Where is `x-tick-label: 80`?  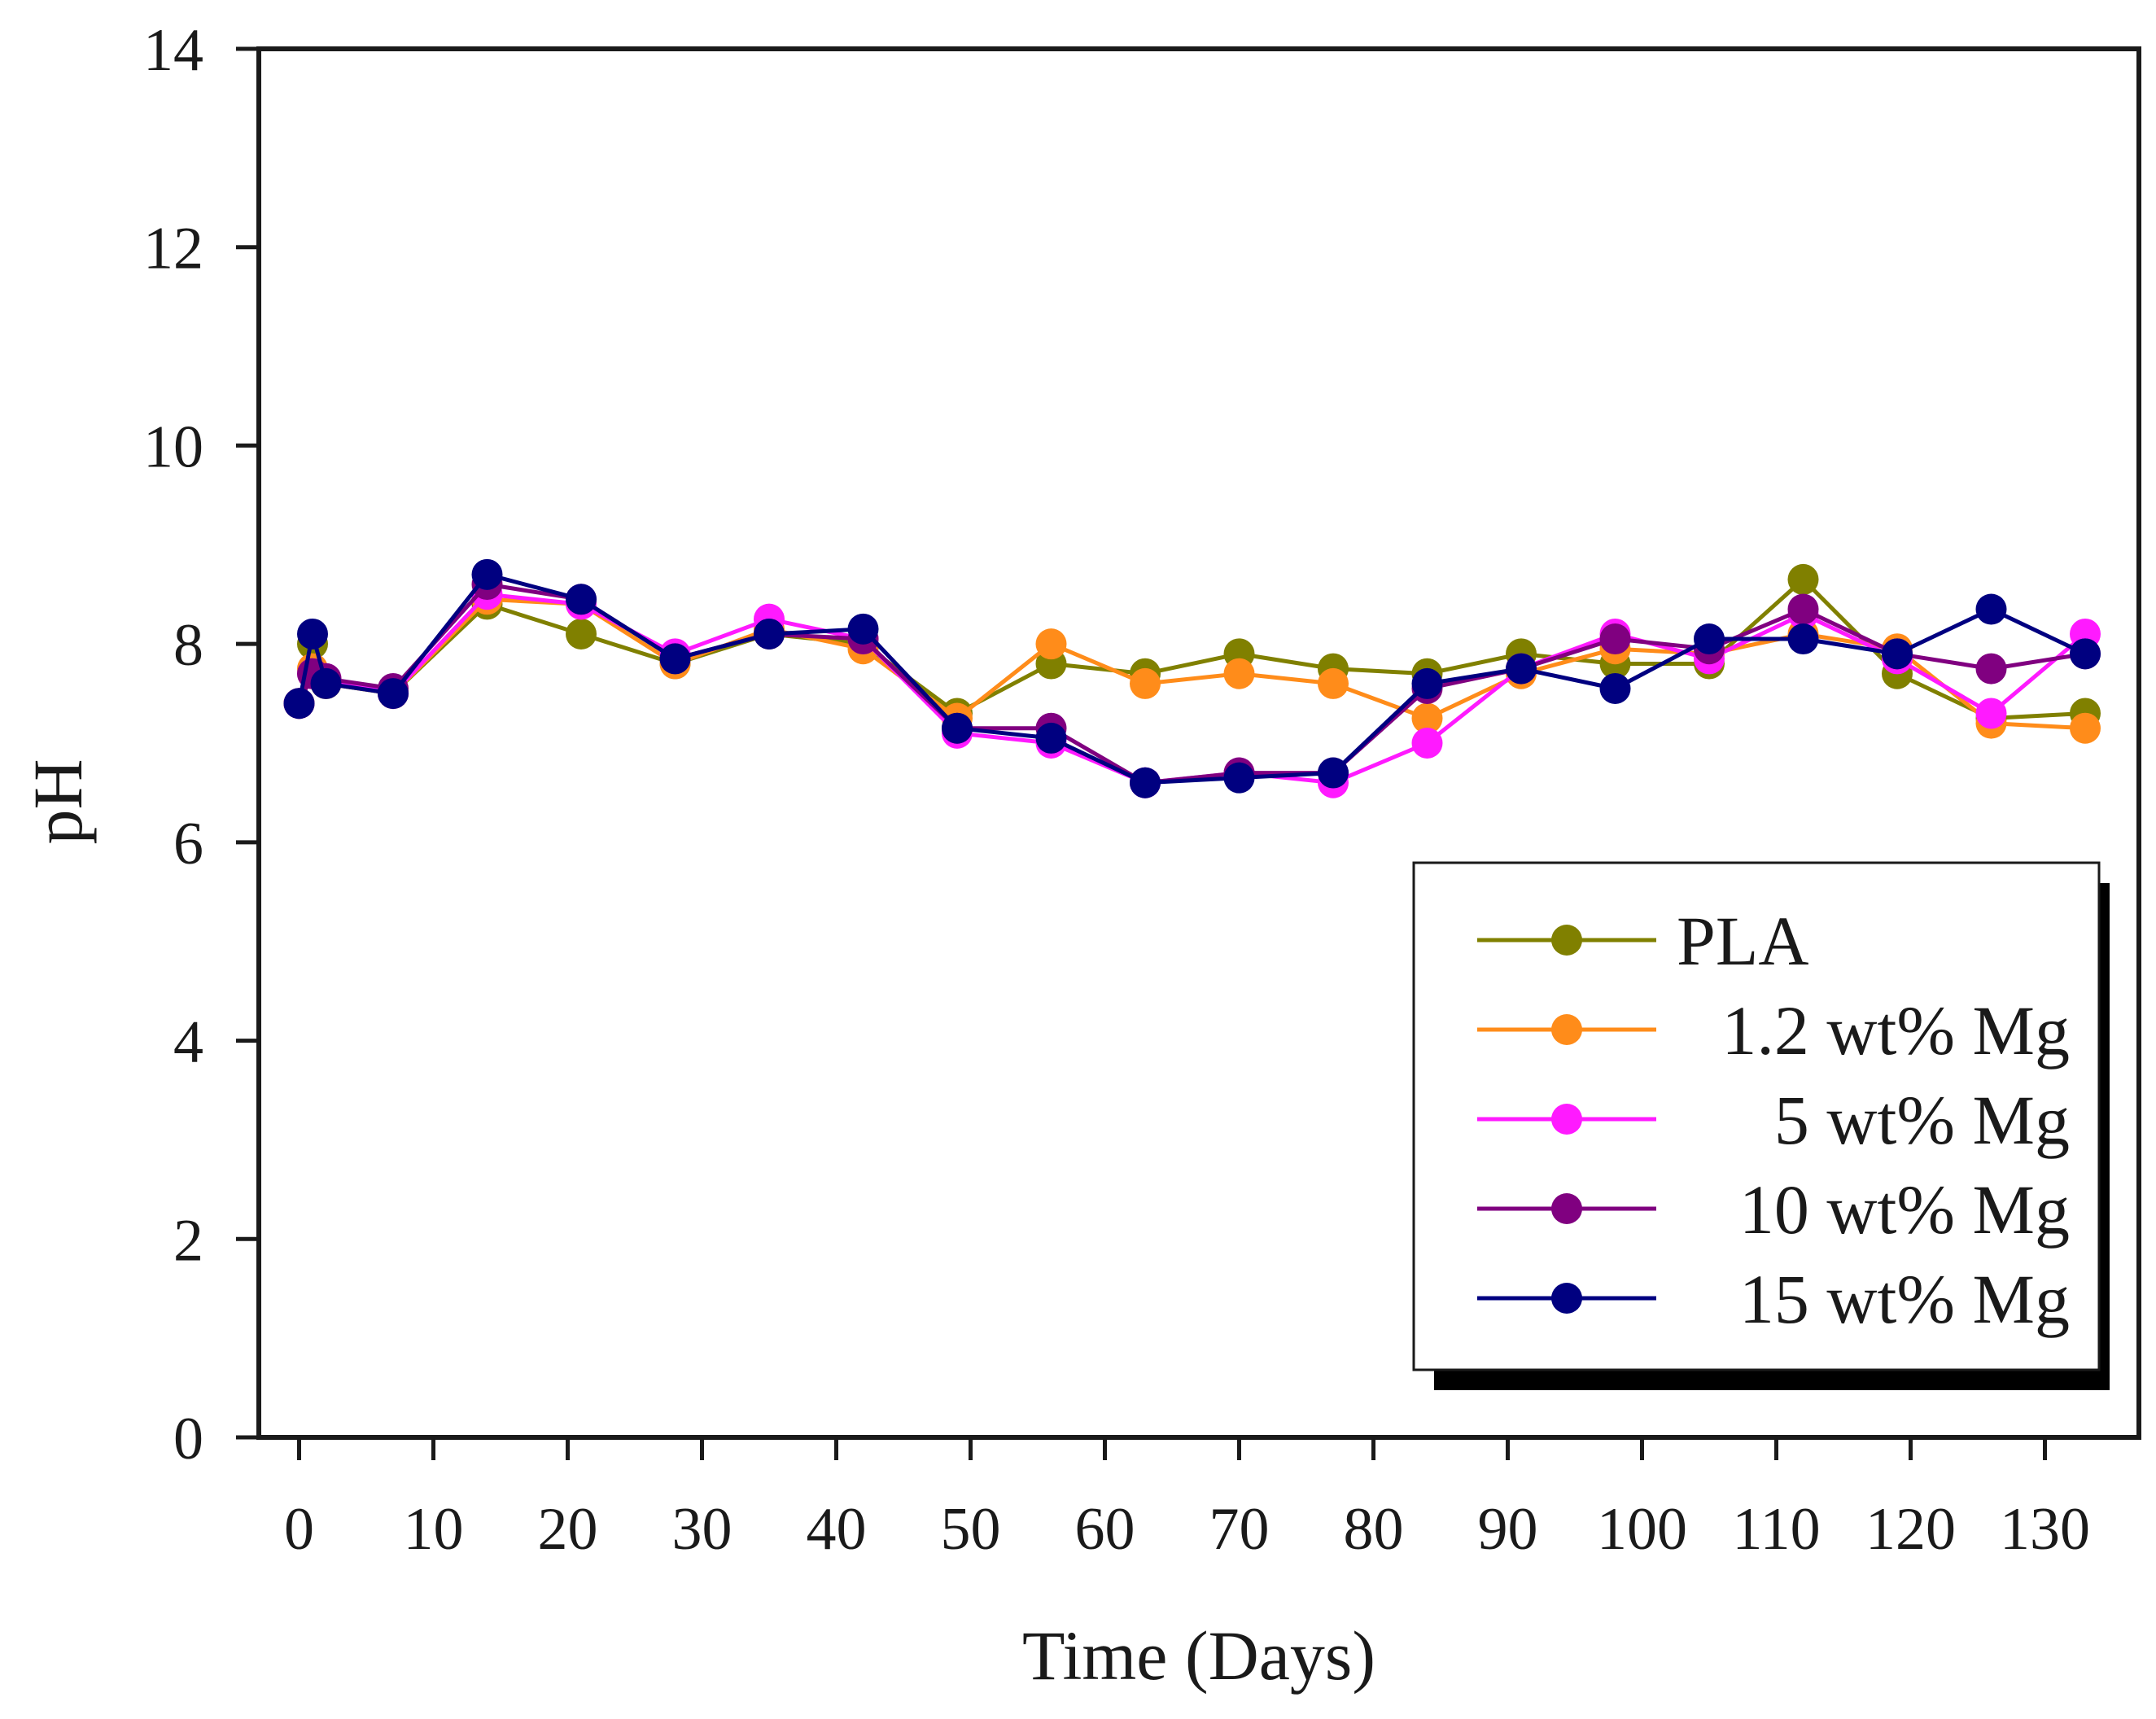
x-tick-label: 80 is located at coordinates (1374, 1529).